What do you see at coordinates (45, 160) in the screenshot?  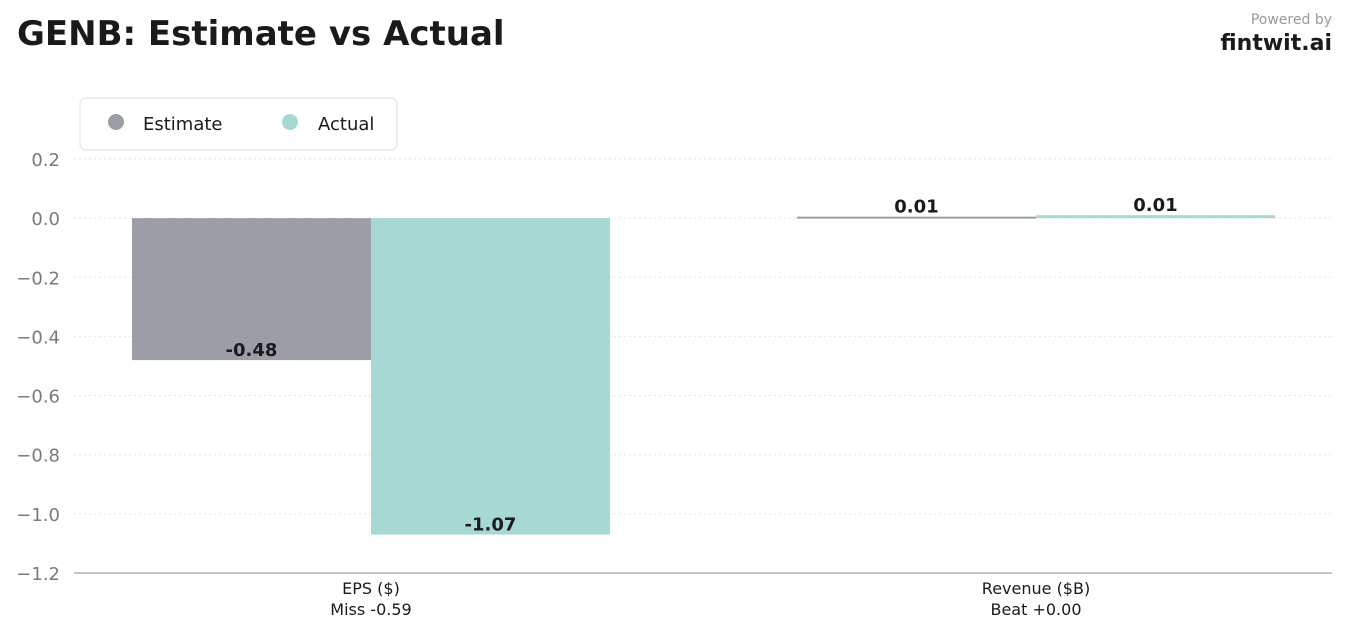 I see `y-tick-label: 0.2` at bounding box center [45, 160].